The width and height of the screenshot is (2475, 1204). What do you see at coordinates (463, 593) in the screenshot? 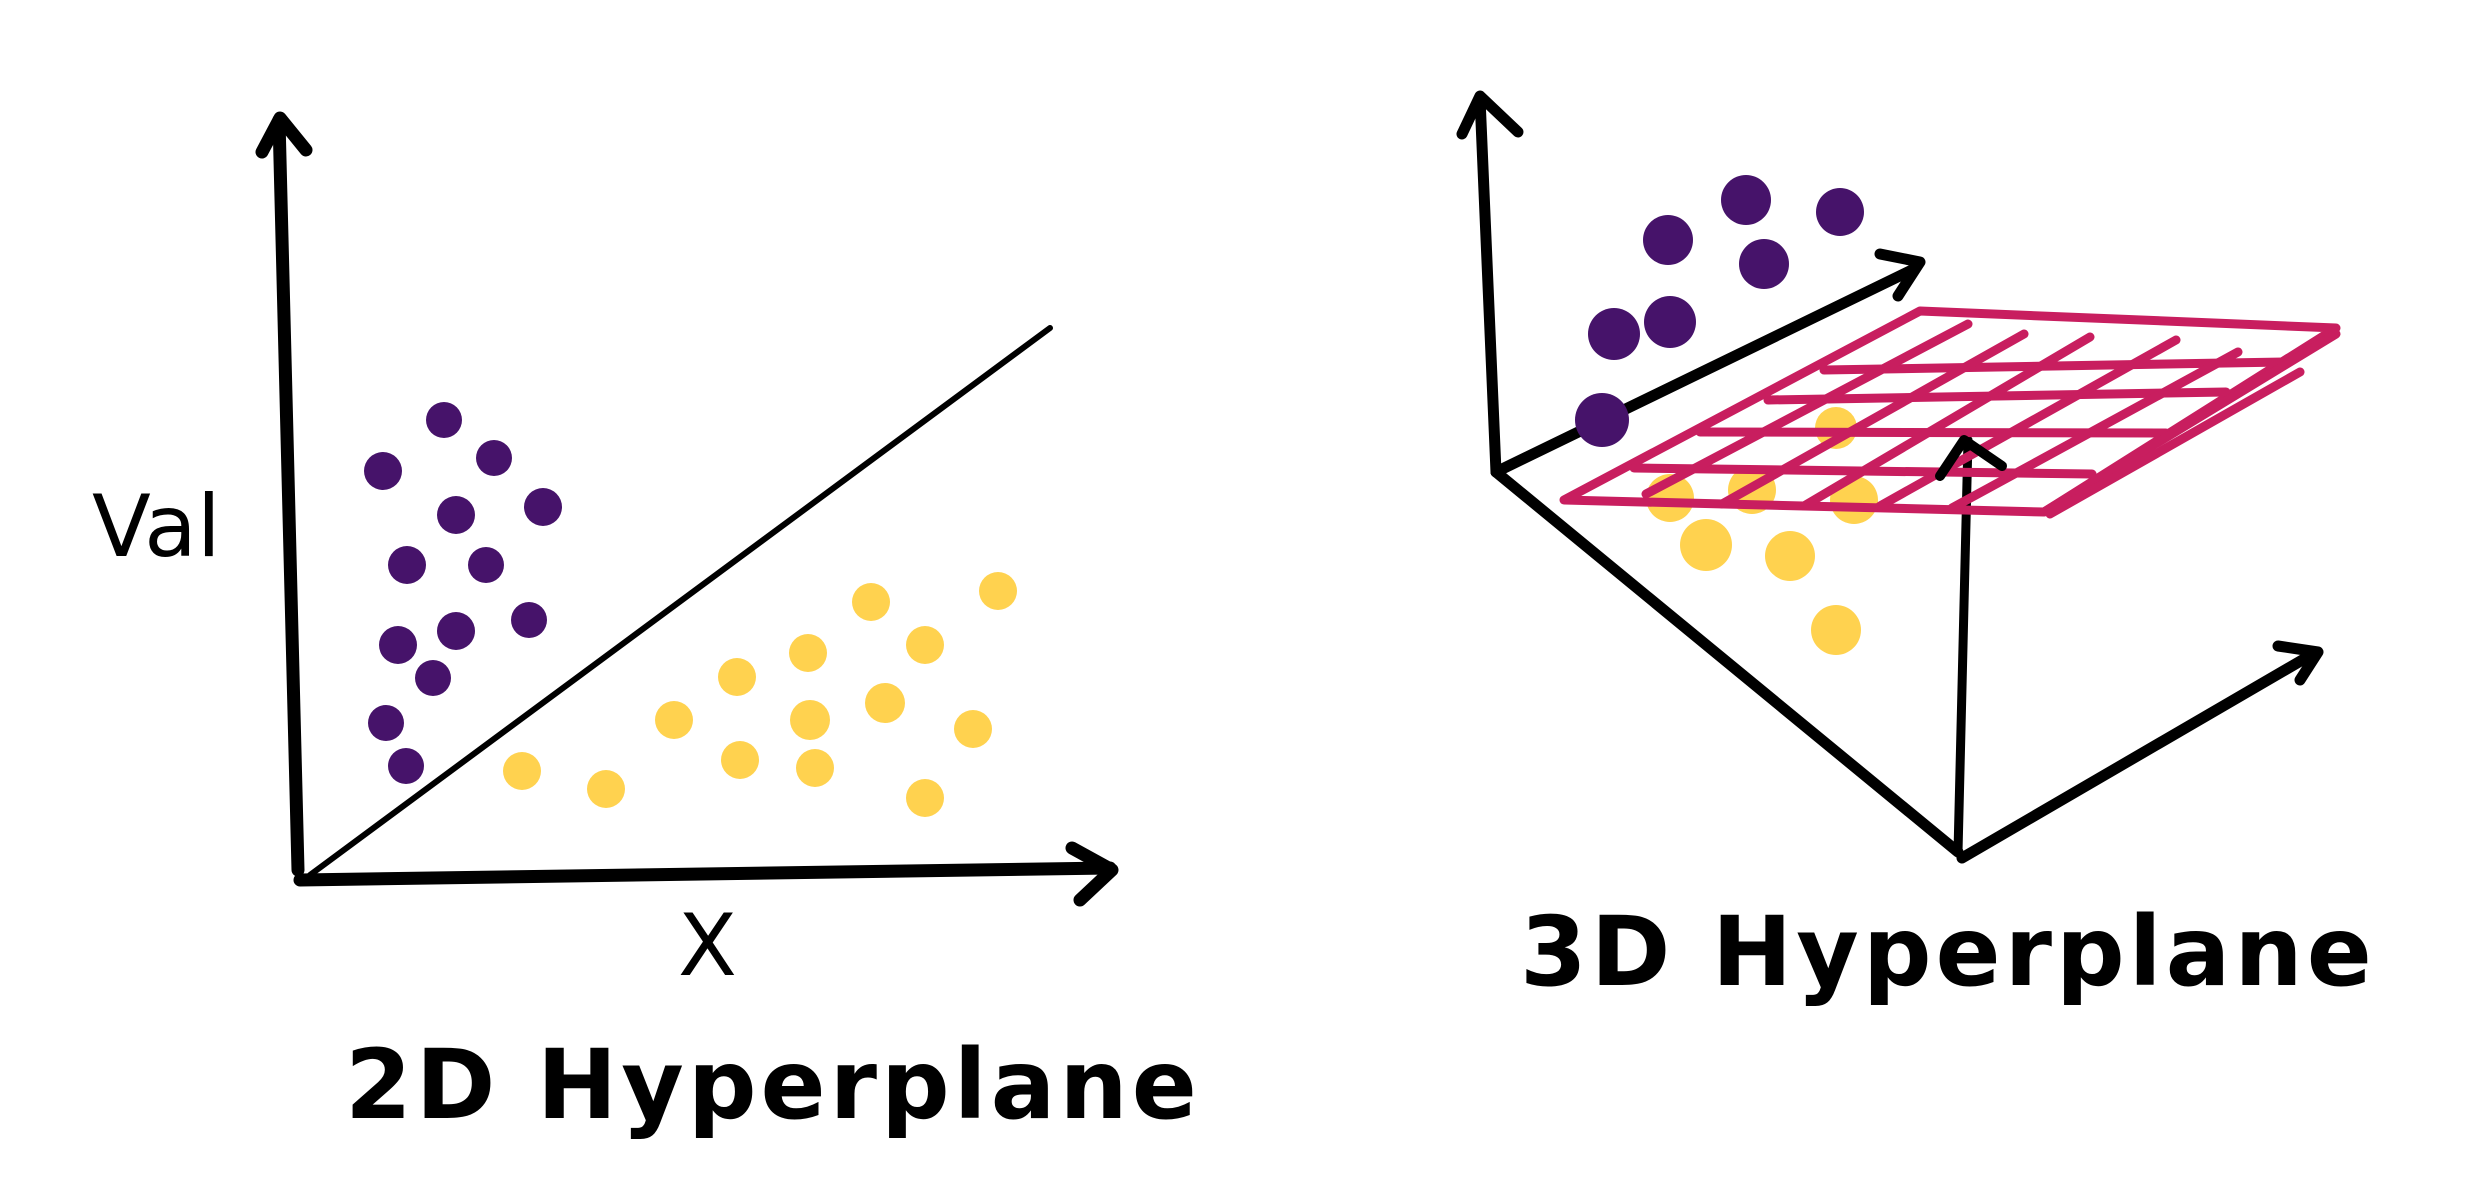
I see `class-a-points-2d` at bounding box center [463, 593].